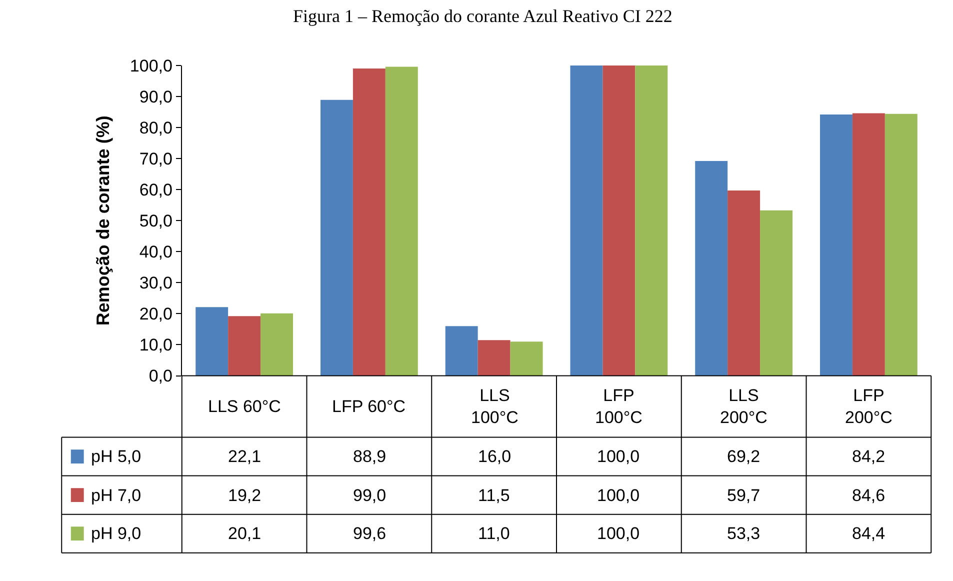 This screenshot has height=581, width=953. Describe the element at coordinates (494, 407) in the screenshot. I see `x-tick-label: LLS 100°C` at that location.